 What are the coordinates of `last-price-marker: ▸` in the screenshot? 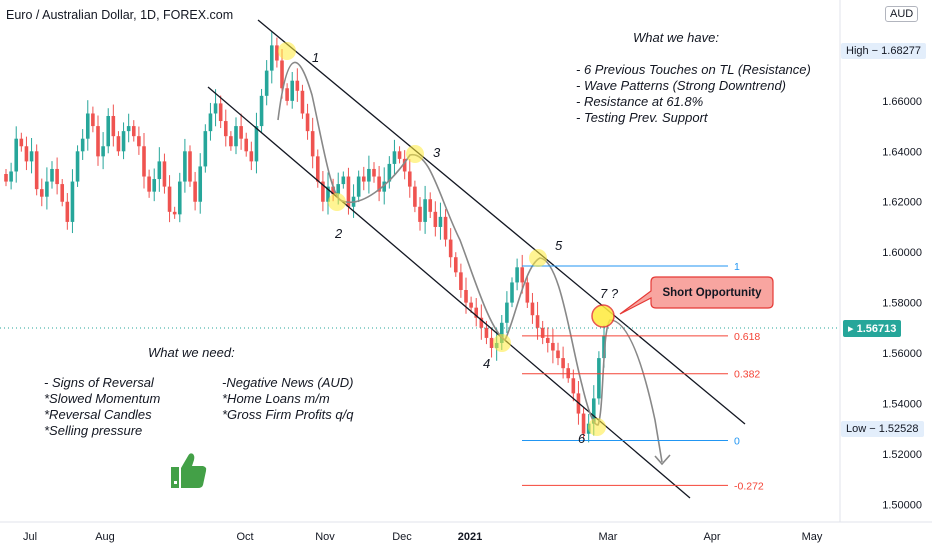 It's located at (851, 329).